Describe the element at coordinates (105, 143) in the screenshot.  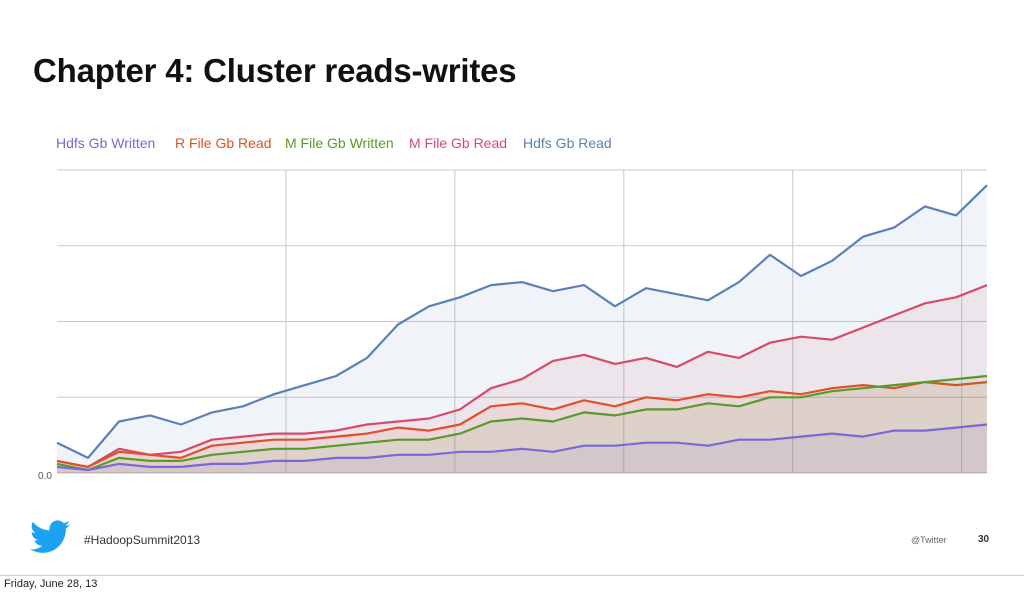
I see `legend-entry: Hdfs Gb Written` at that location.